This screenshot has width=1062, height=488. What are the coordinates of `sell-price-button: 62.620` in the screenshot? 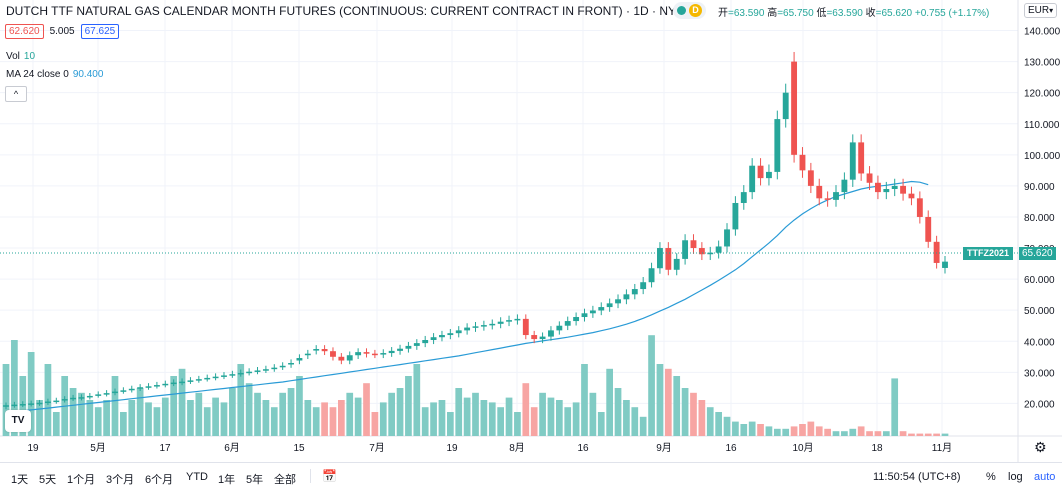 It's located at (24, 31).